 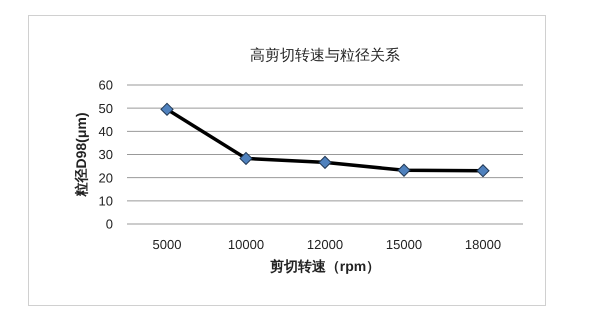 What do you see at coordinates (105, 178) in the screenshot?
I see `y-tick-label: 20` at bounding box center [105, 178].